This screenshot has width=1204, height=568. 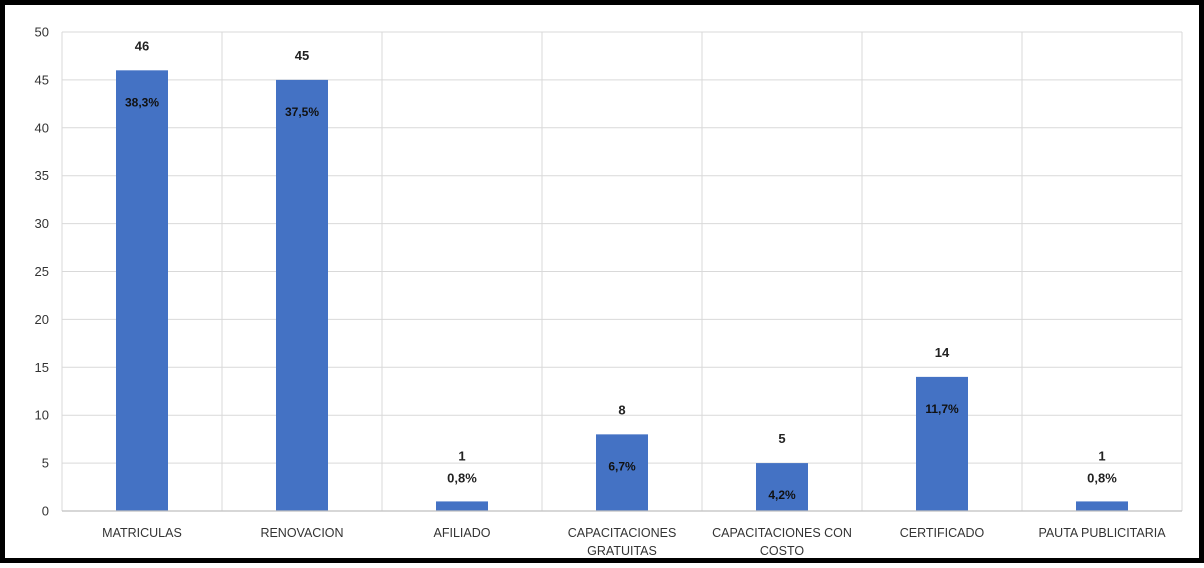 I want to click on x-tick-label: CAPACITACIONES, so click(x=622, y=533).